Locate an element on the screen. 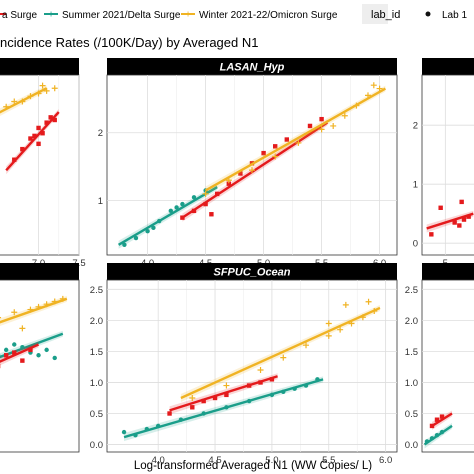  legend-key-omicron-mark: + is located at coordinates (188, 15).